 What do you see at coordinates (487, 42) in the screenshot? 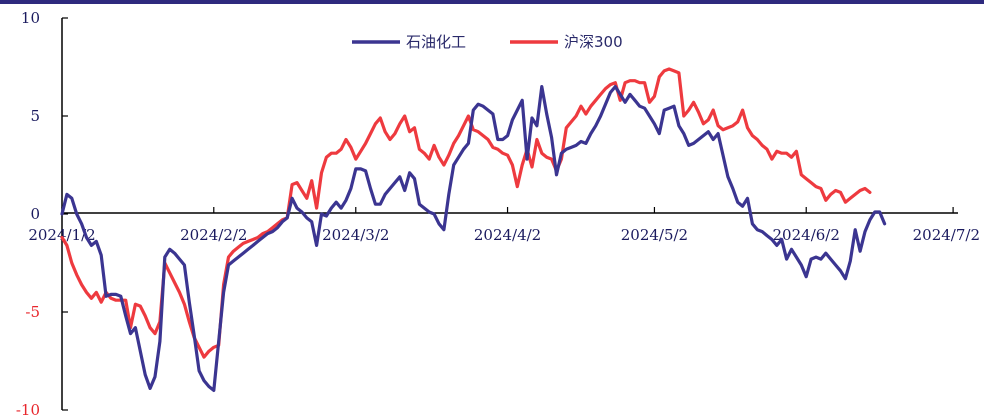
I see `legend: 石油化工 沪深300` at bounding box center [487, 42].